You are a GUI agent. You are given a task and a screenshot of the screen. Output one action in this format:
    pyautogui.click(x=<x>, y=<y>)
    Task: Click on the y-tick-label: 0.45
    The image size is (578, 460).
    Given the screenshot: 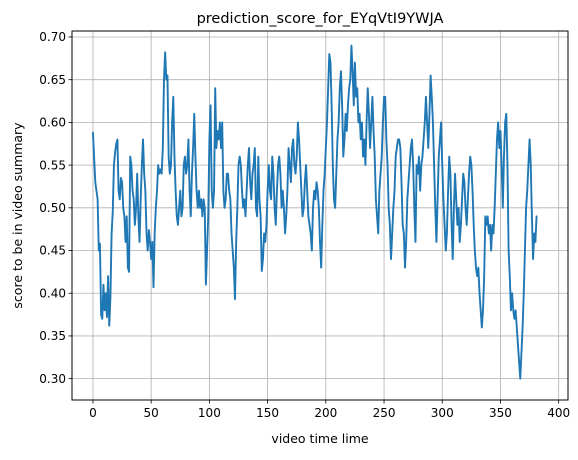 What is the action you would take?
    pyautogui.click(x=52, y=251)
    